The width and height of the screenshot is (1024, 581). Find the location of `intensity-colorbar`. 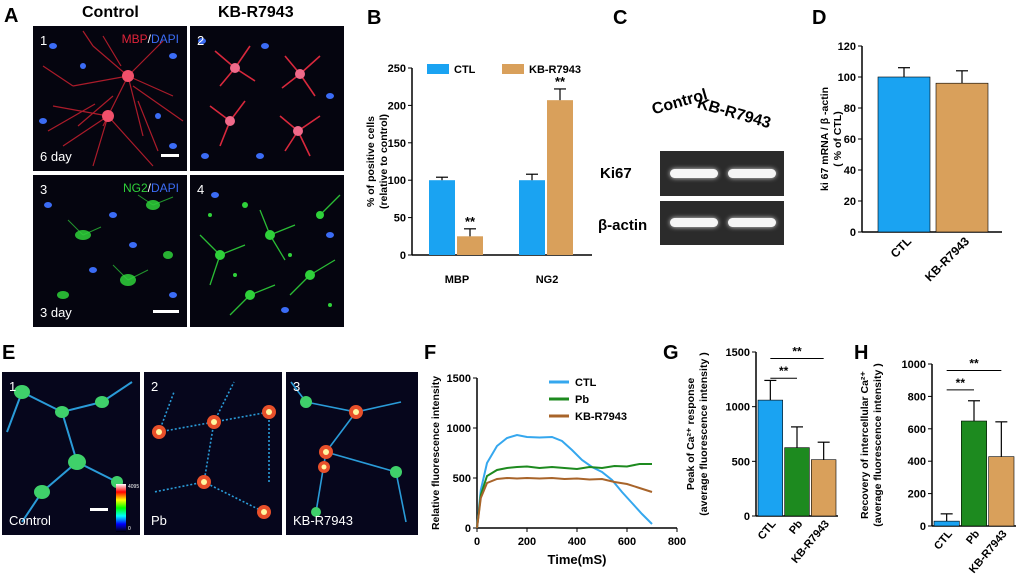

intensity-colorbar is located at coordinates (121, 508).